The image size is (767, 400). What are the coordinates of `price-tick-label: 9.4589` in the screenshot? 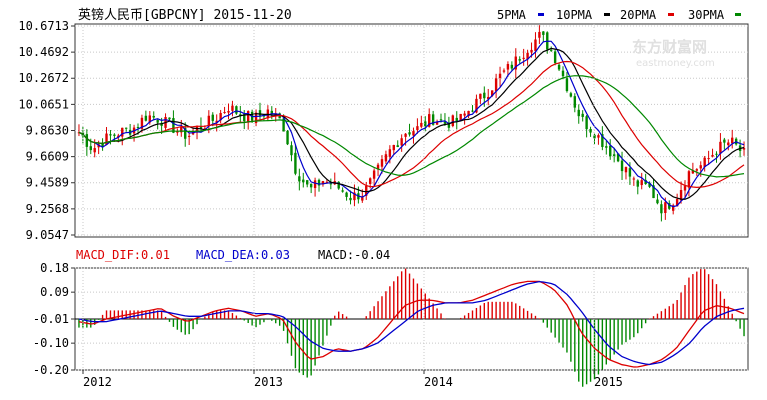 It's located at (47, 183).